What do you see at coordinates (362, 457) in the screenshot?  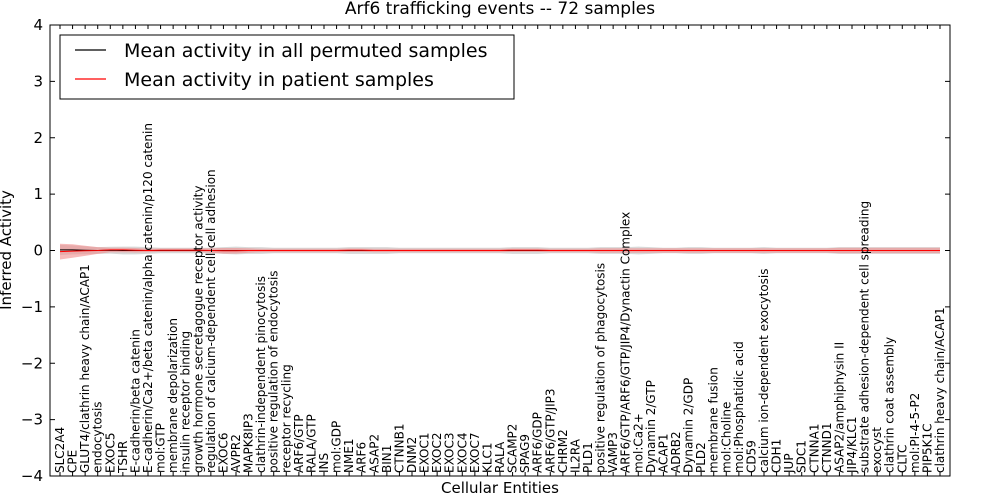 I see `x-tick-label: ARF6` at bounding box center [362, 457].